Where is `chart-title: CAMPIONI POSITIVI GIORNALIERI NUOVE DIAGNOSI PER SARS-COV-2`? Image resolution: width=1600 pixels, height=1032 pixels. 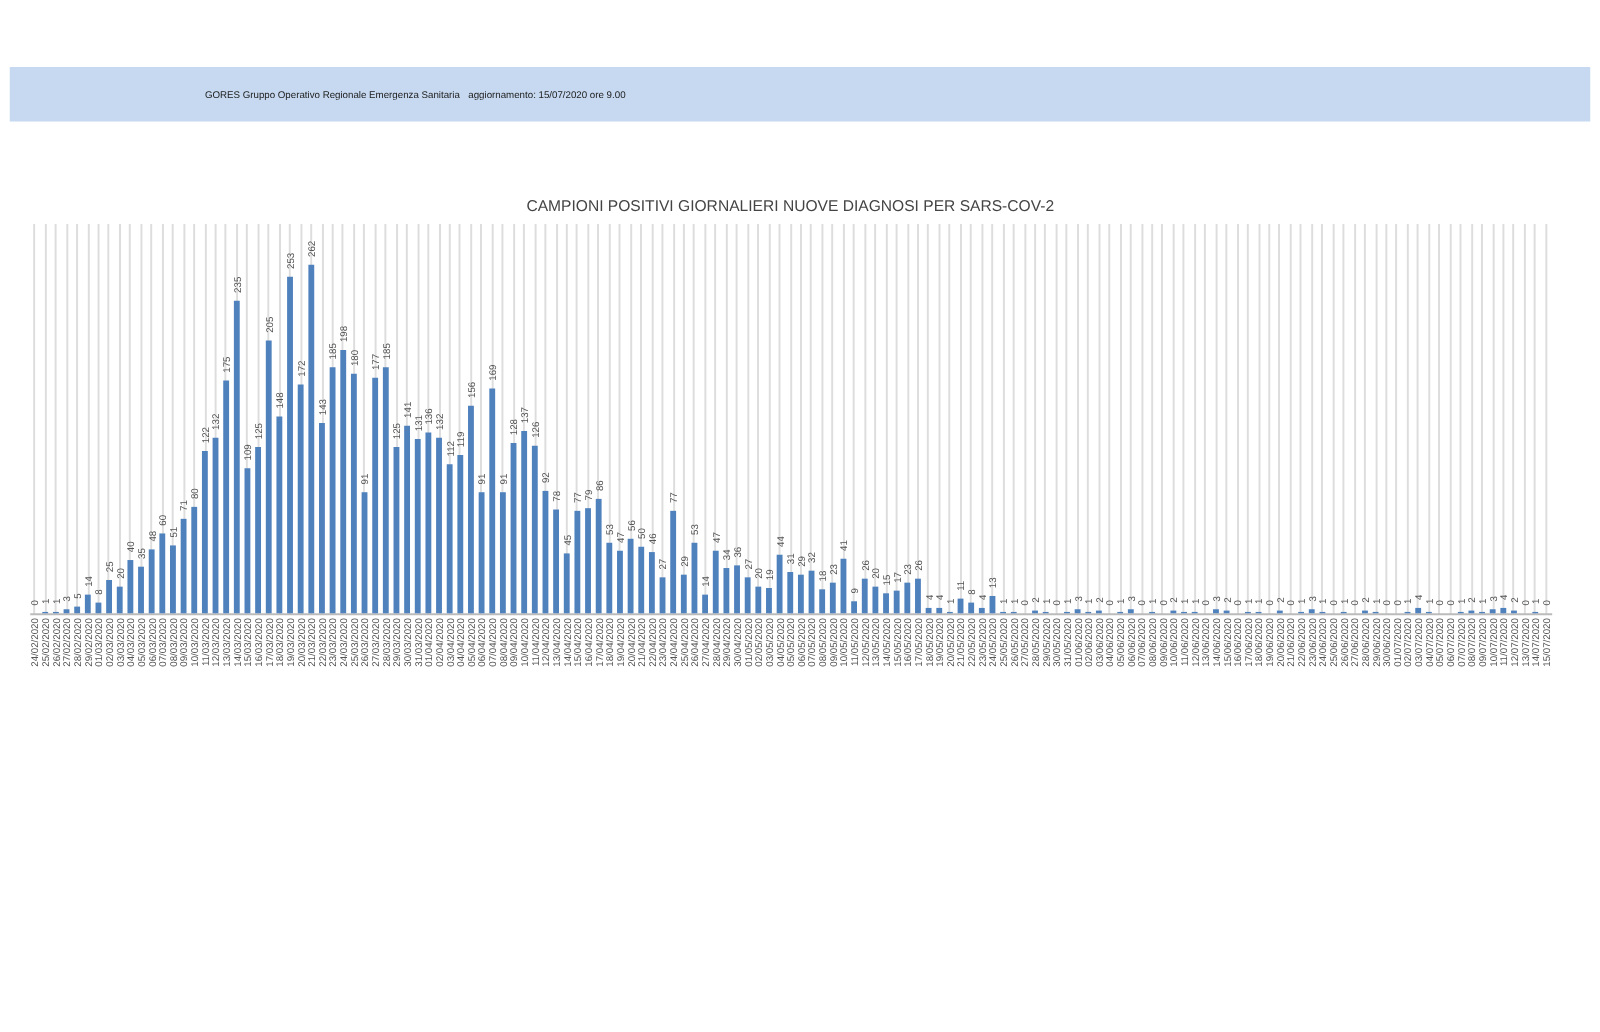
chart-title: CAMPIONI POSITIVI GIORNALIERI NUOVE DIAGNOSI PER SARS-COV-2 is located at coordinates (790, 206).